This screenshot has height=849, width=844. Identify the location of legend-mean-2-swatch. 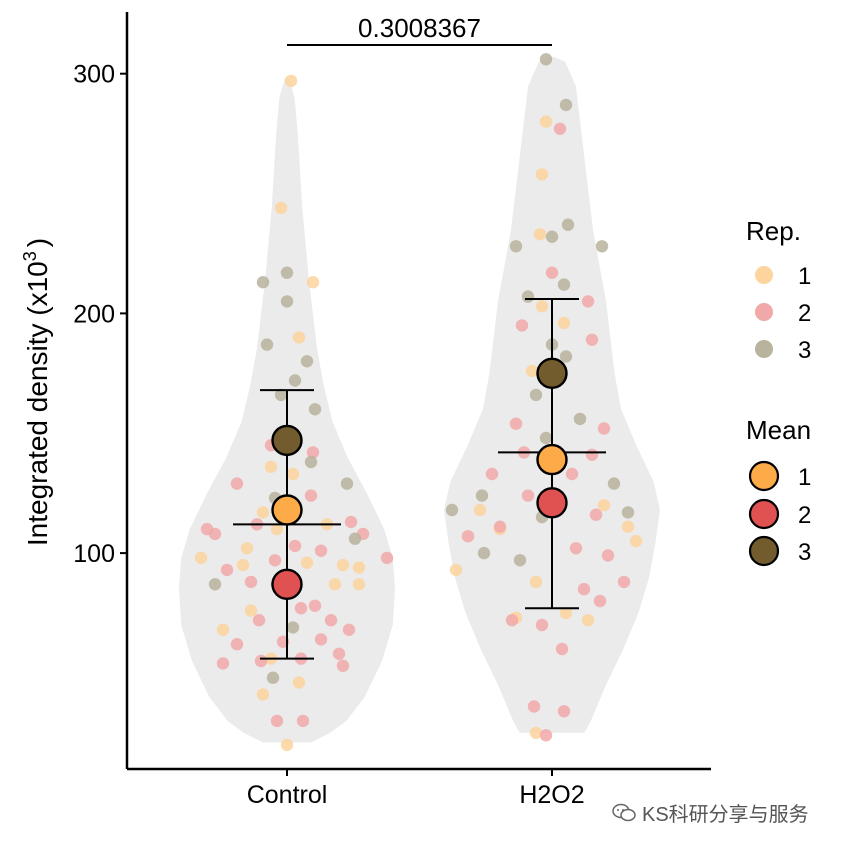
(764, 514).